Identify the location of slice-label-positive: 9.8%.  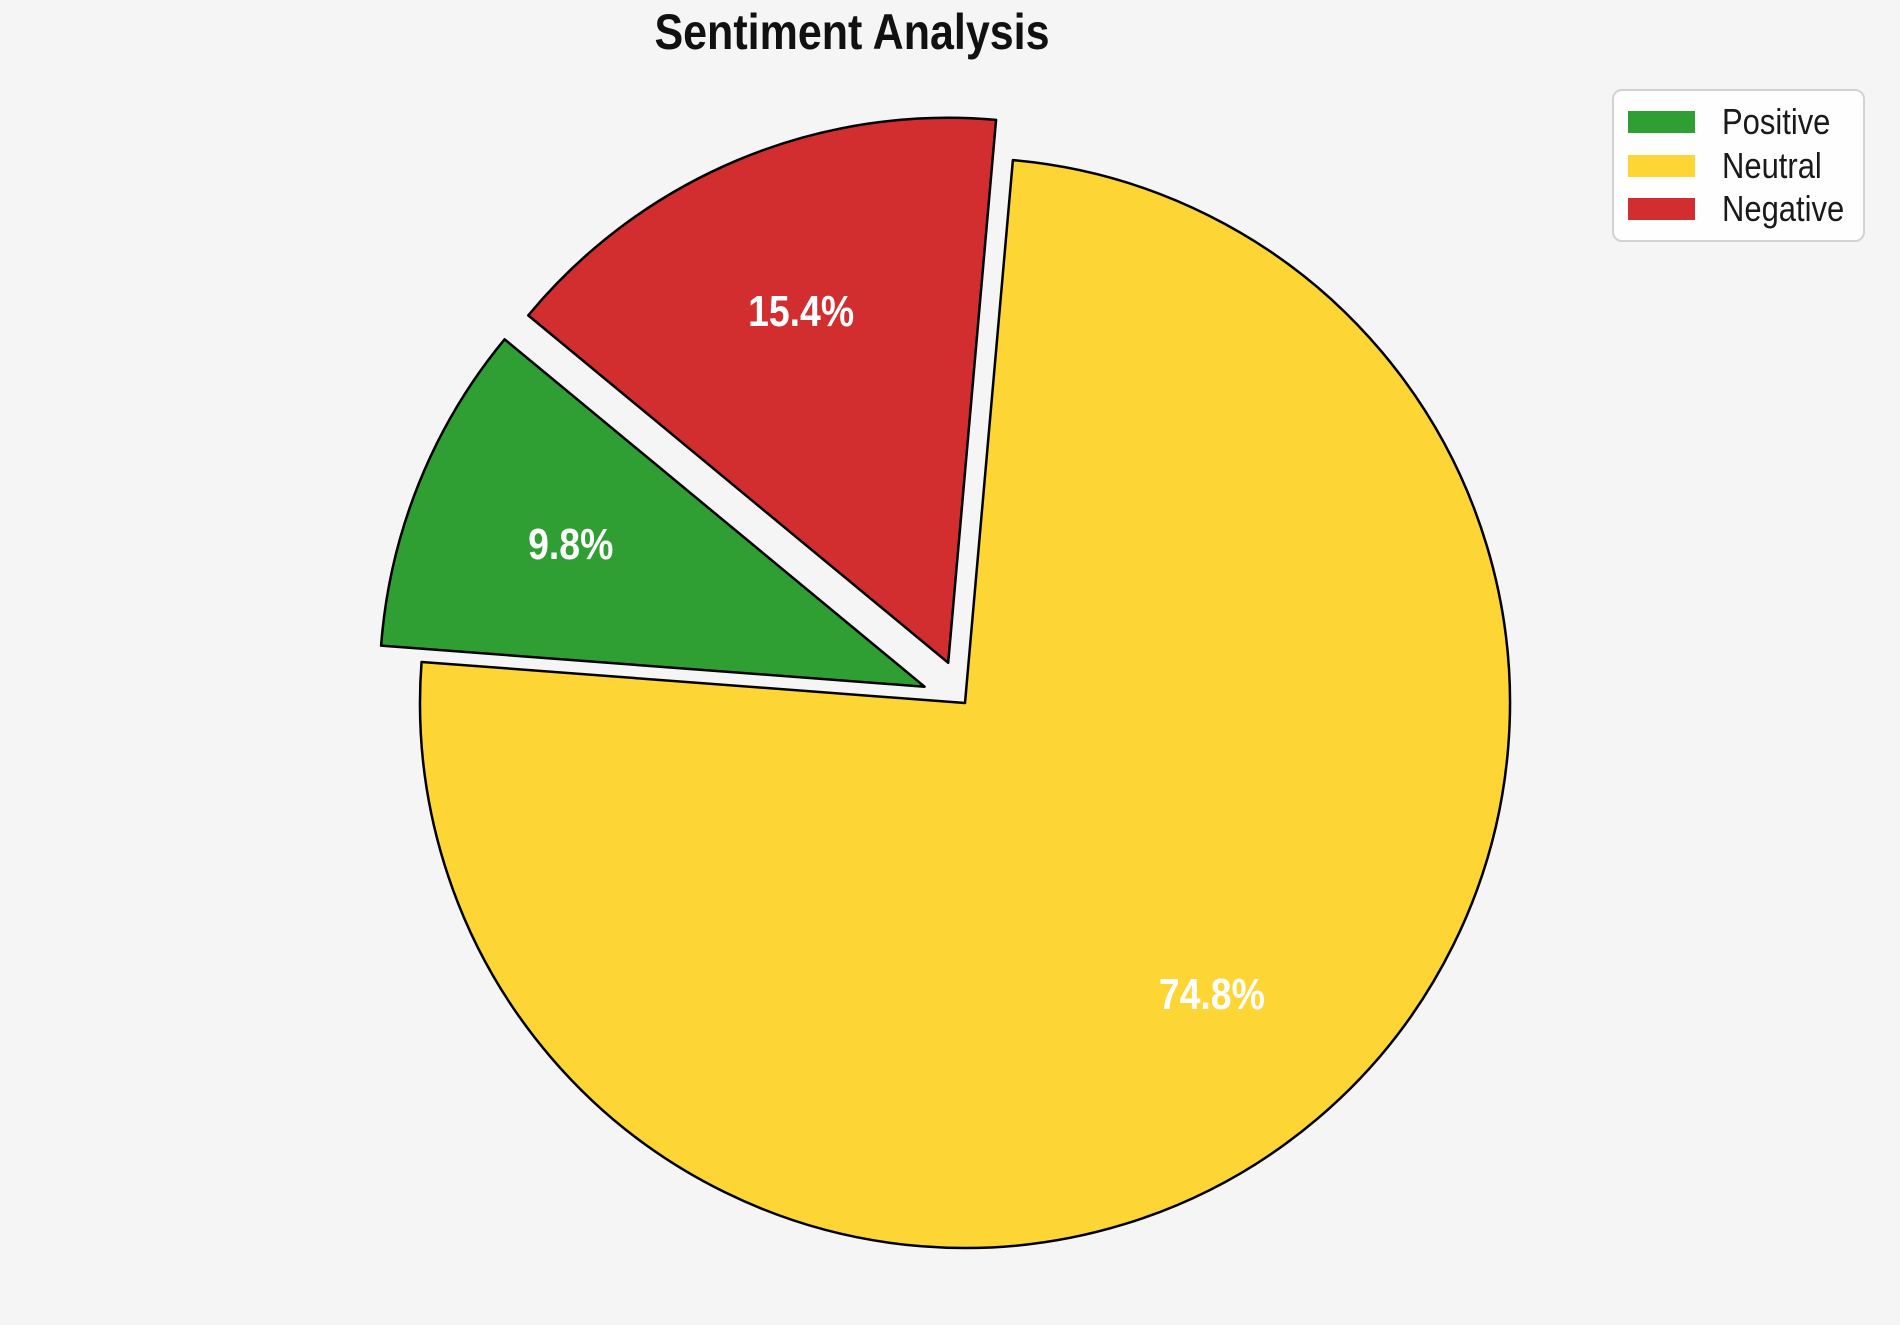
(570, 544).